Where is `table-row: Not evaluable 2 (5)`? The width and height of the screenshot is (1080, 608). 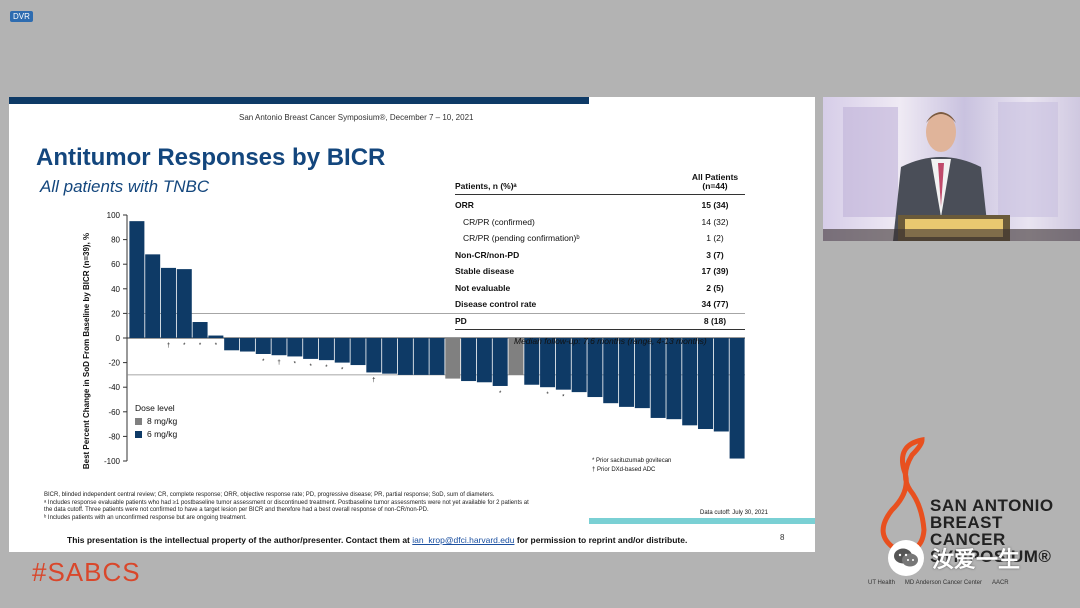
table-row: Not evaluable 2 (5) is located at coordinates (600, 288).